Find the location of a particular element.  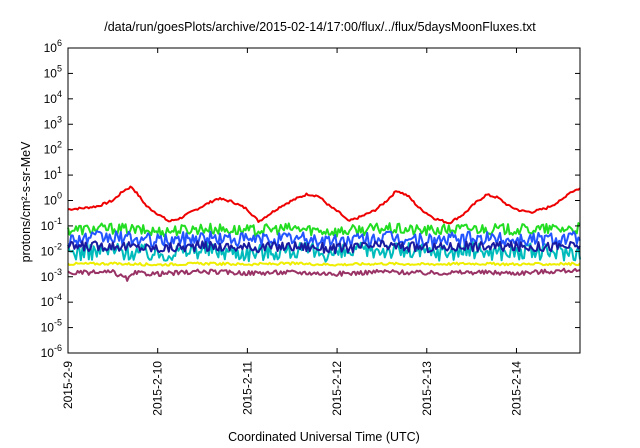

y-tick-exponent: -1 is located at coordinates (58, 221).